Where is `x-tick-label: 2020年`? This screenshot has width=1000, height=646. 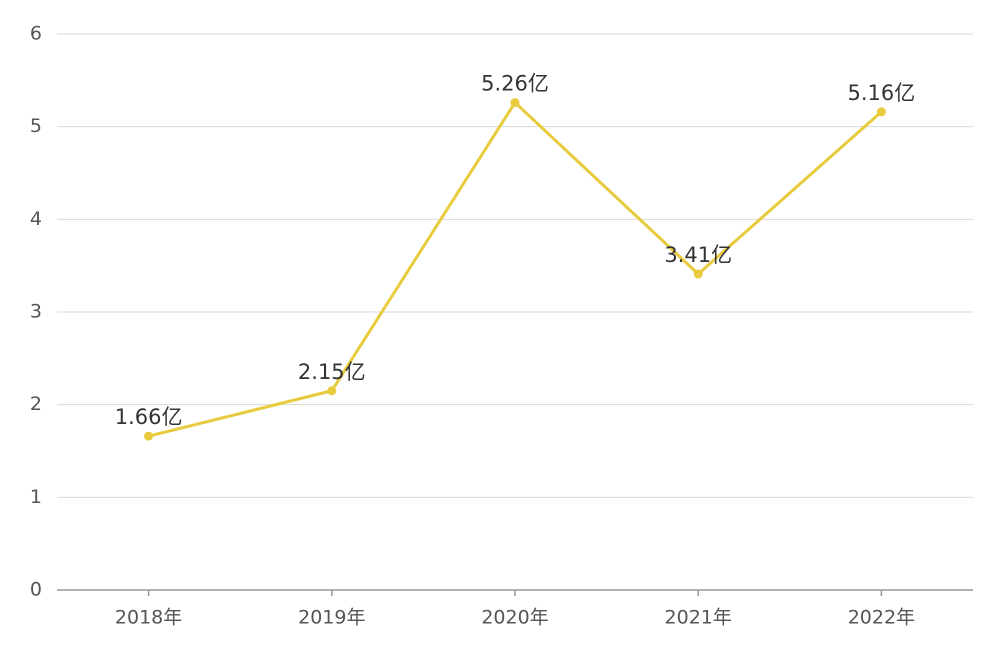
x-tick-label: 2020年 is located at coordinates (514, 618).